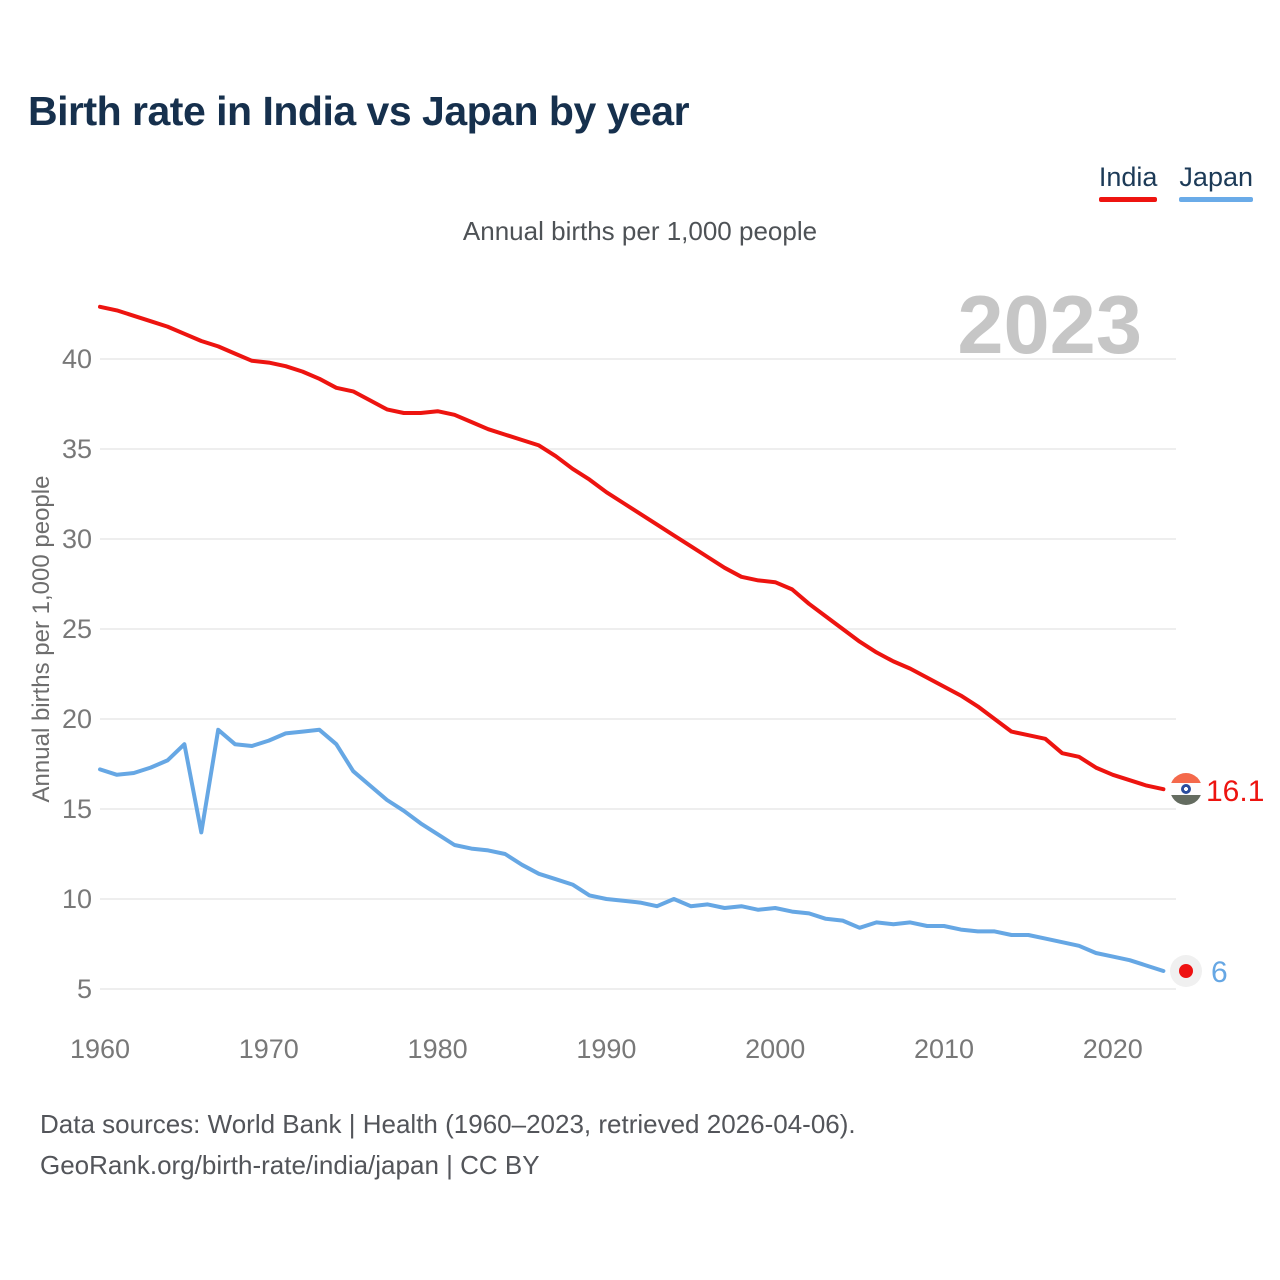  Describe the element at coordinates (1128, 177) in the screenshot. I see `legend-label-india: India` at that location.